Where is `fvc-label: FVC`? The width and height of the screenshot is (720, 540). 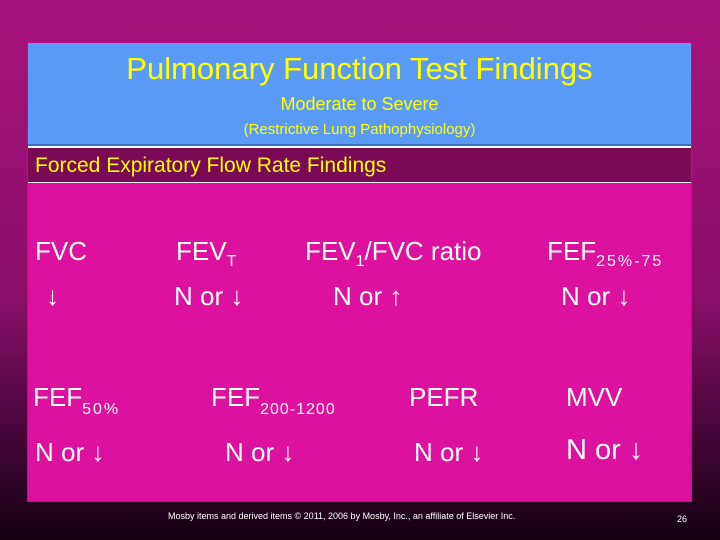
fvc-label: FVC is located at coordinates (61, 251).